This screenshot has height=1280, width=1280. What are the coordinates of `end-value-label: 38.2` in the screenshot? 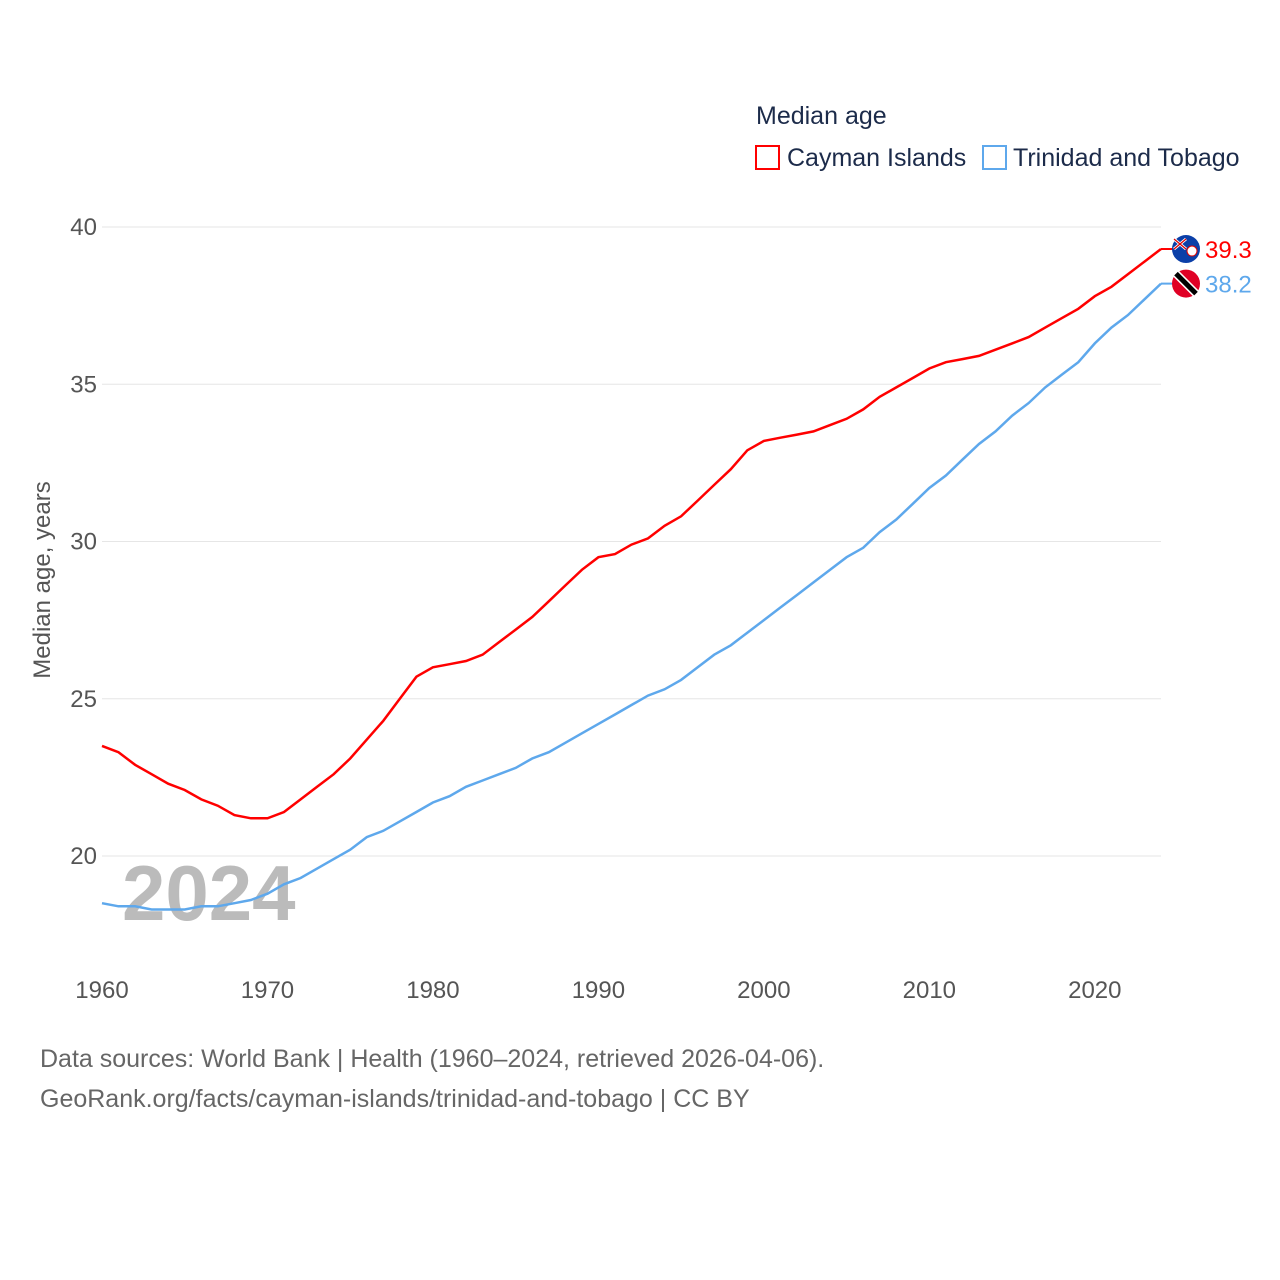 It's located at (1228, 285).